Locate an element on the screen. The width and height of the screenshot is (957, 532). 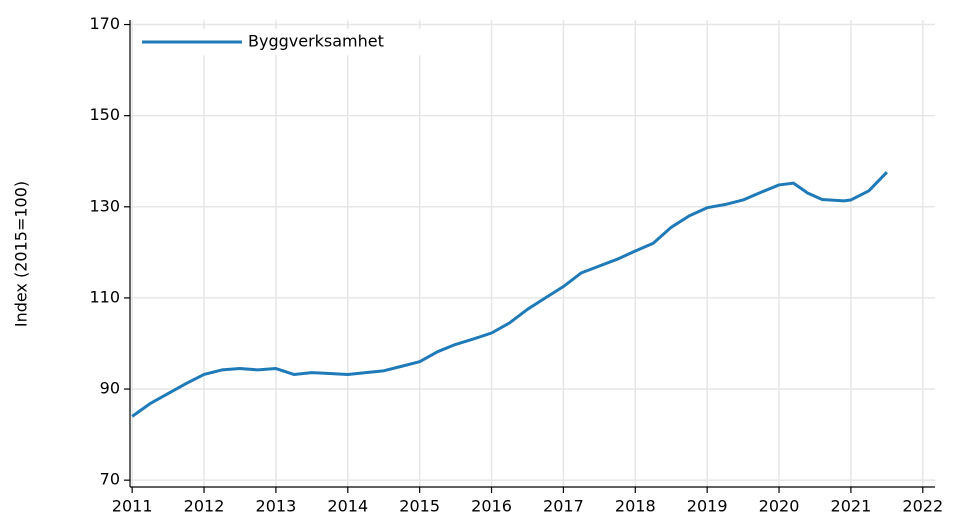
x-tick-label: 2014 is located at coordinates (347, 506).